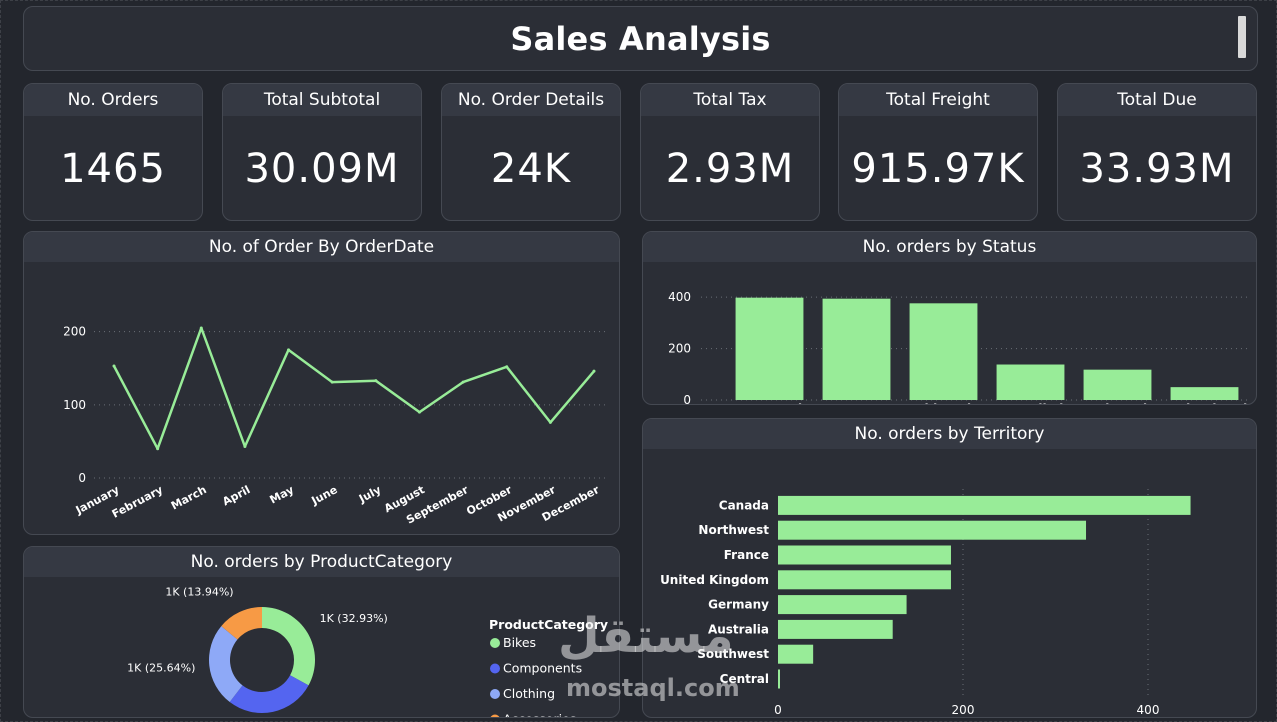 The image size is (1277, 722). I want to click on y-tick-label: 100, so click(74, 405).